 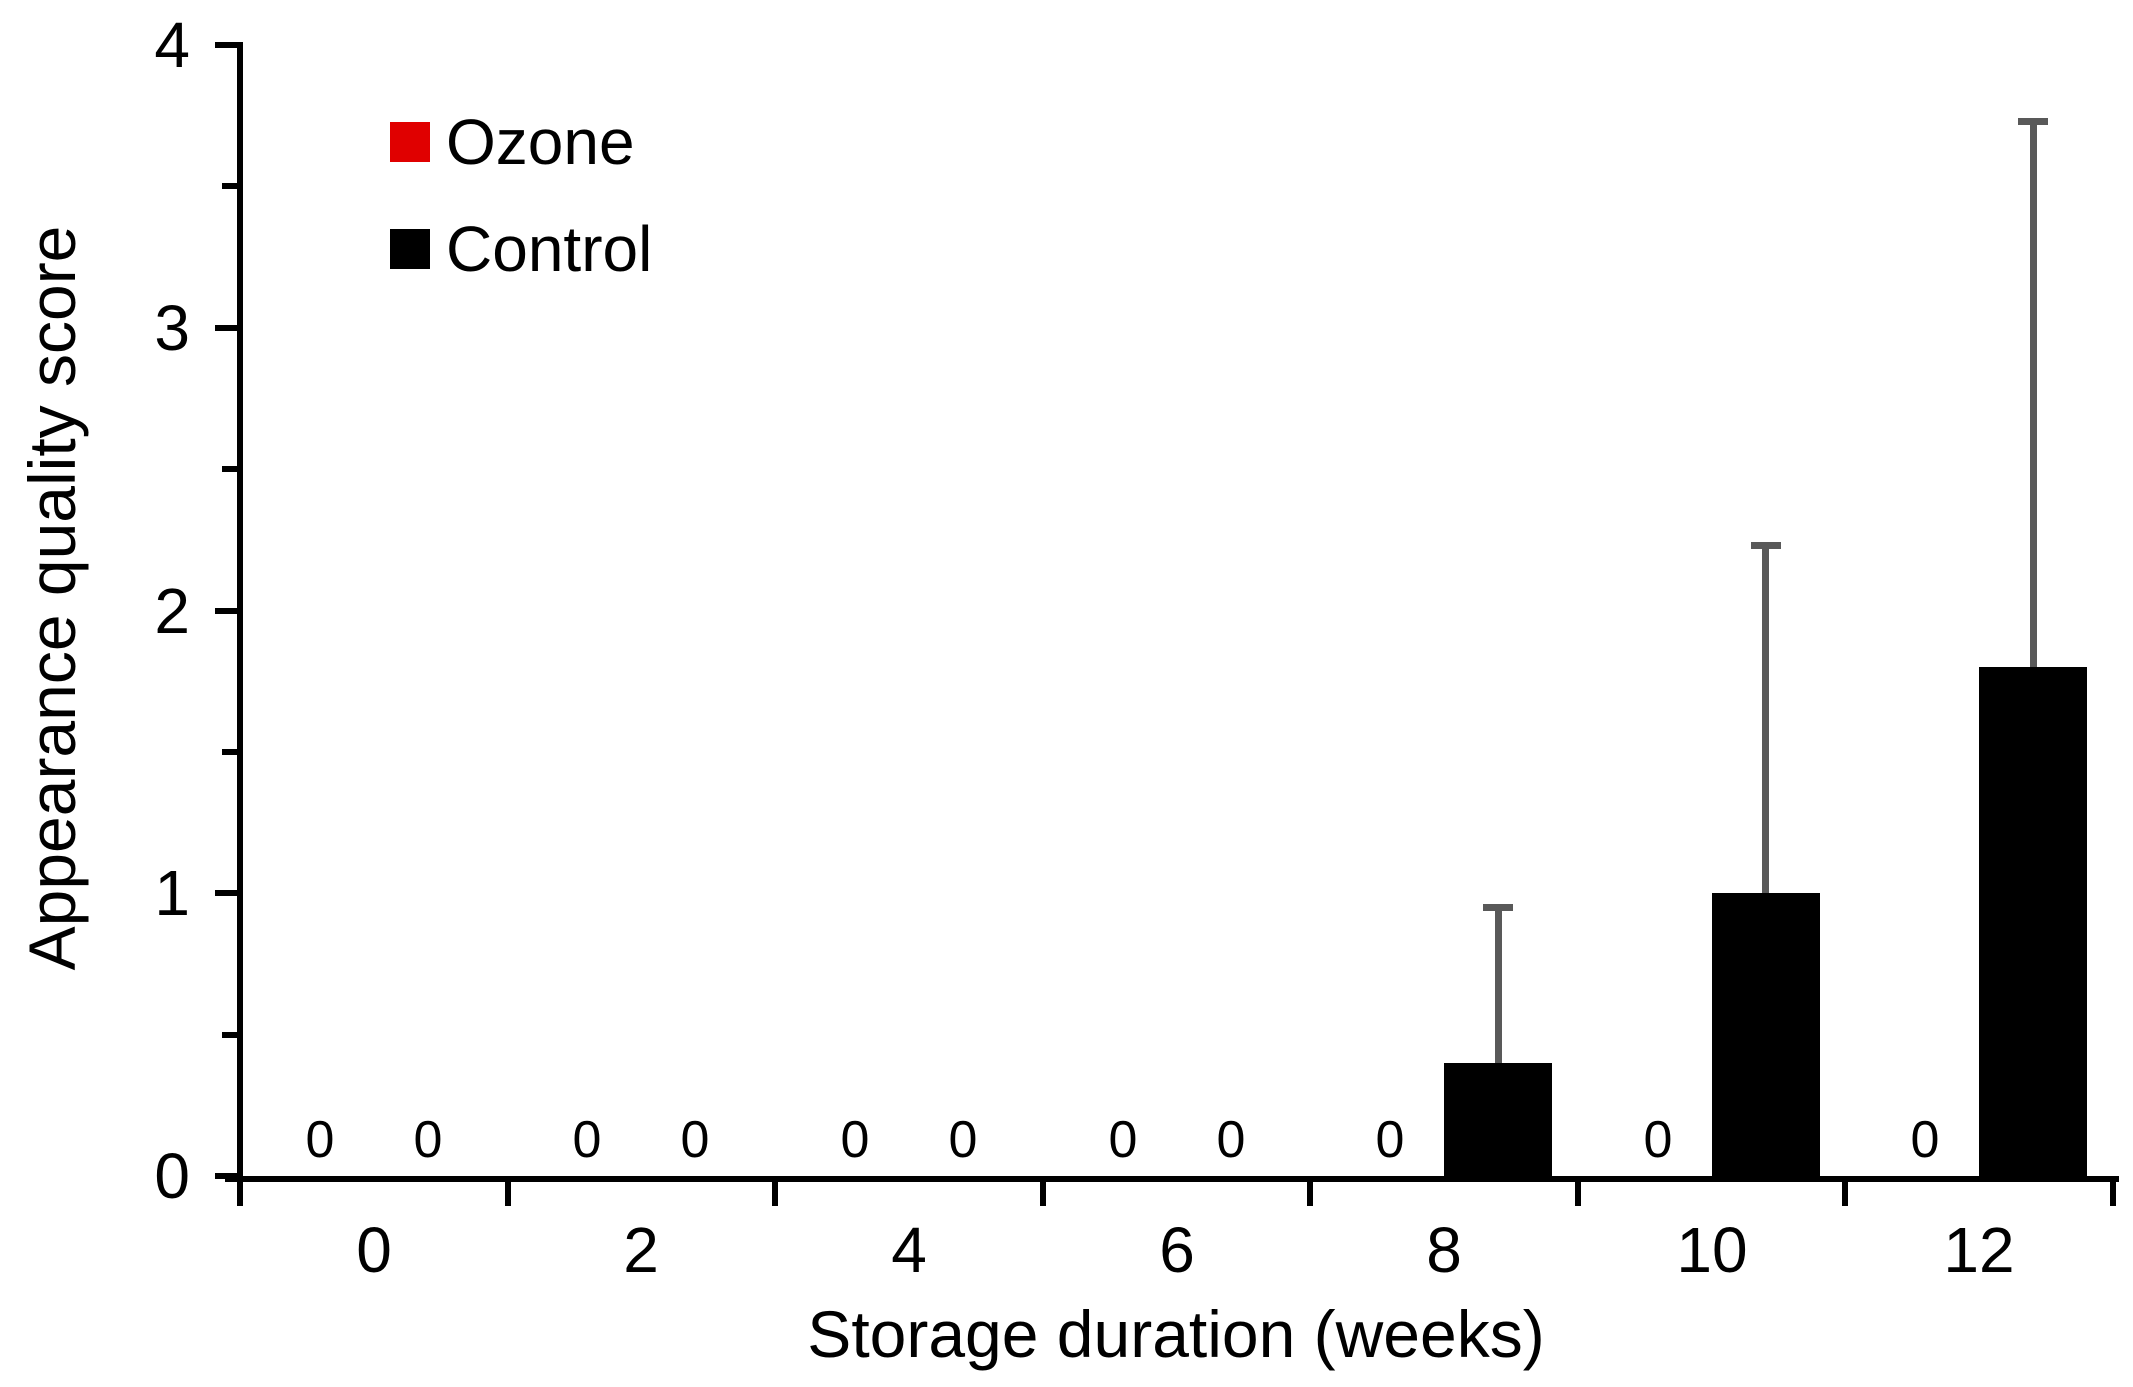 What do you see at coordinates (172, 611) in the screenshot?
I see `y-tick-label: 2` at bounding box center [172, 611].